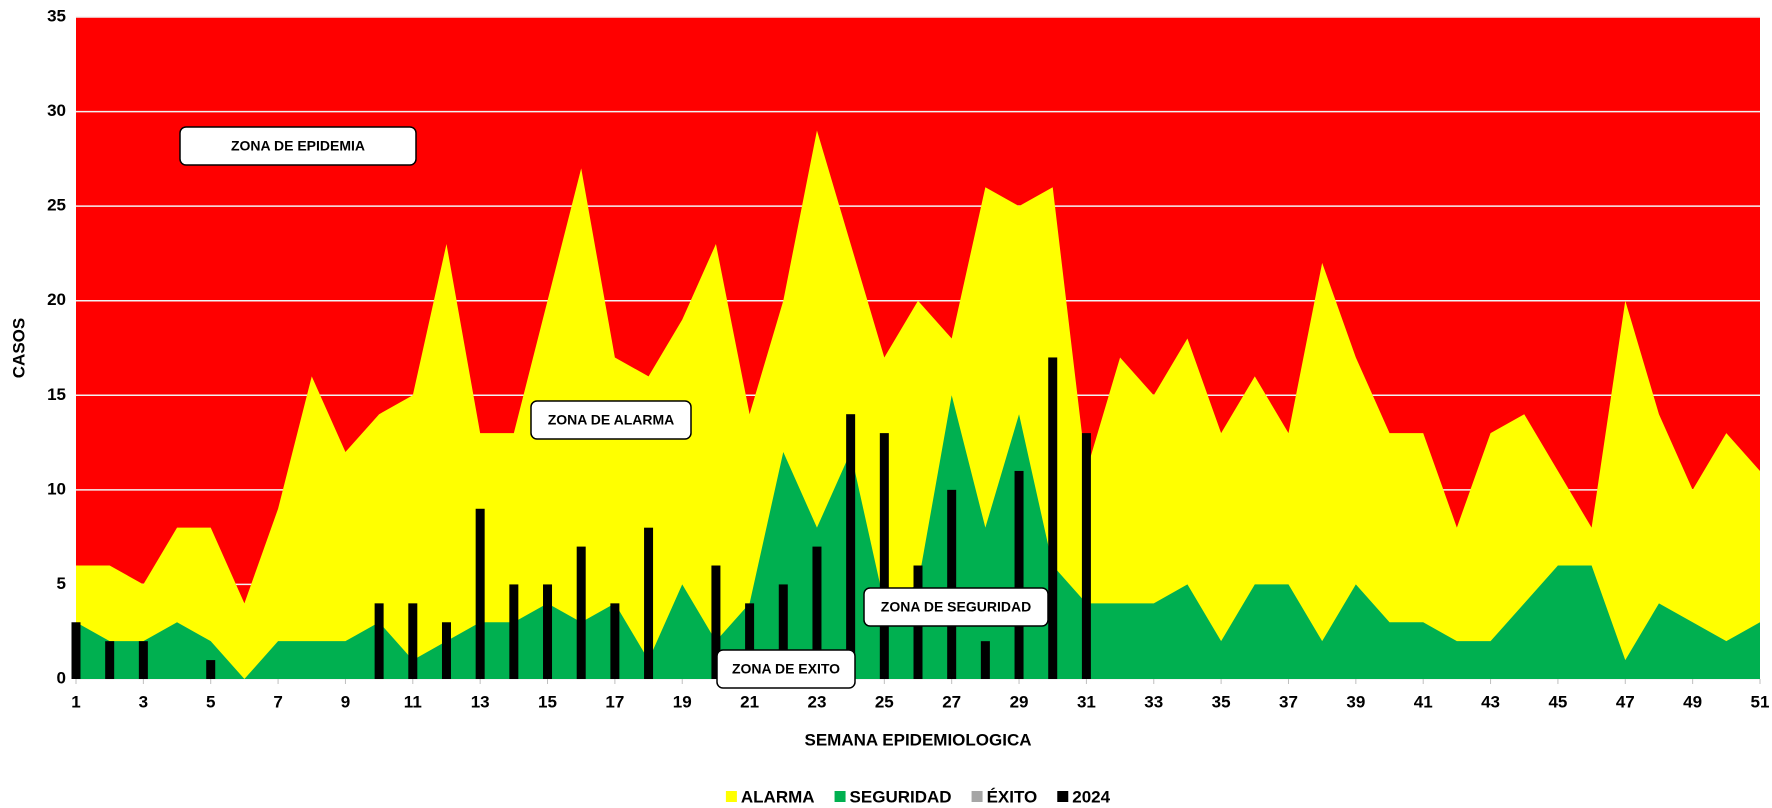  I want to click on x-tick-label: 21, so click(749, 701).